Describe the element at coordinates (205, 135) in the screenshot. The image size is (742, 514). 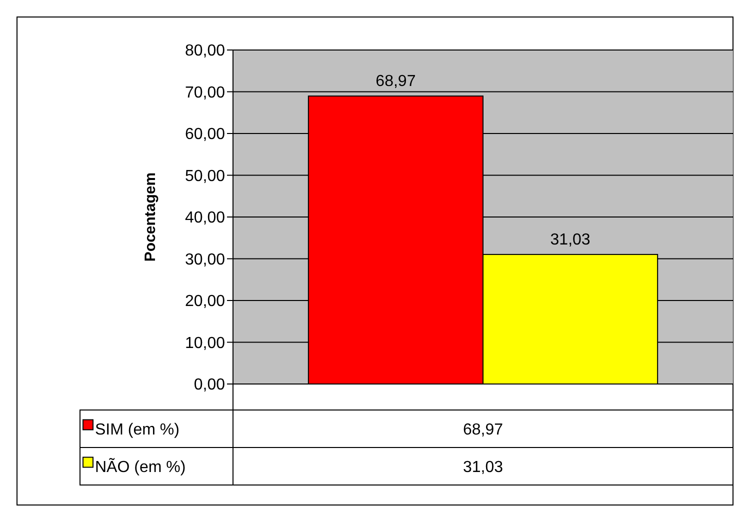
I see `y-tick-label: 60,00` at that location.